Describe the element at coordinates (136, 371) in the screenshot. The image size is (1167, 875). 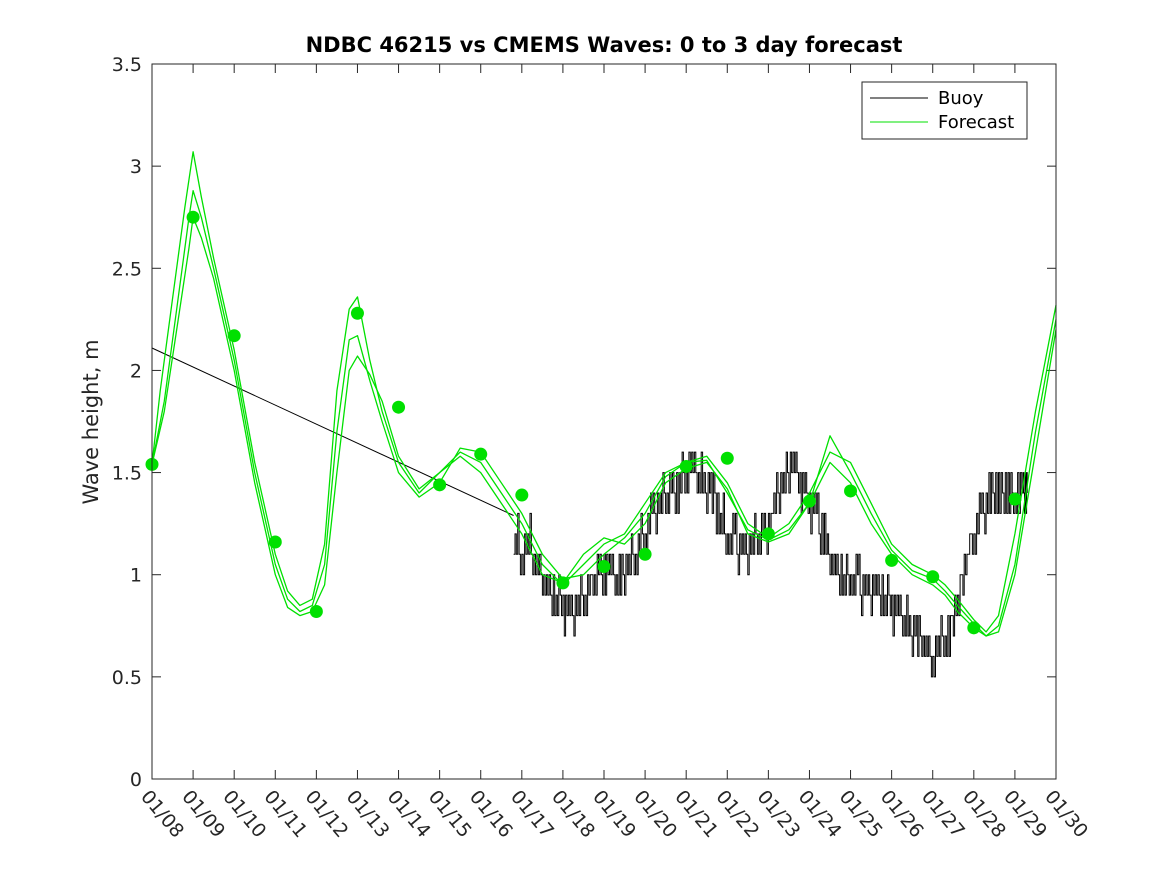
I see `y-tick-label: 2` at that location.